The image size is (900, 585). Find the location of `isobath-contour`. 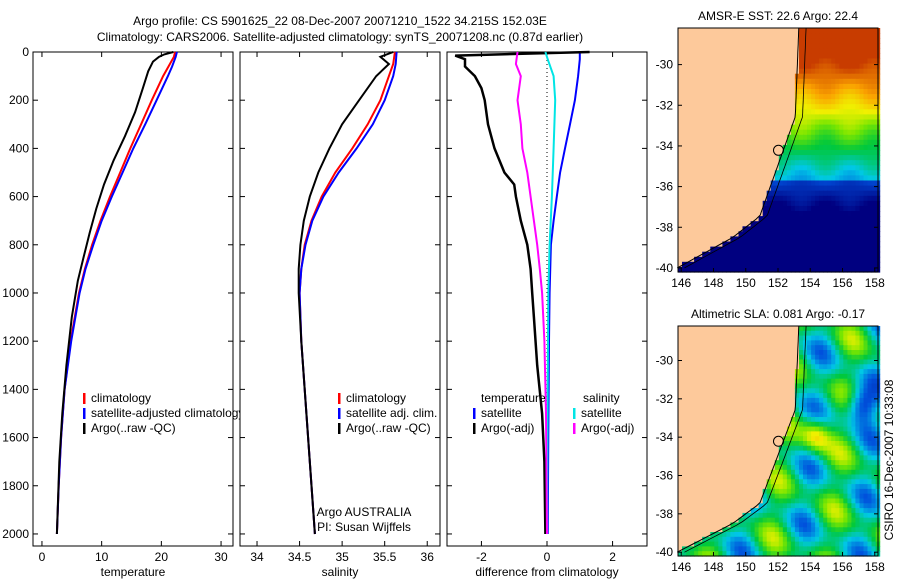

isobath-contour is located at coordinates (745, 439).